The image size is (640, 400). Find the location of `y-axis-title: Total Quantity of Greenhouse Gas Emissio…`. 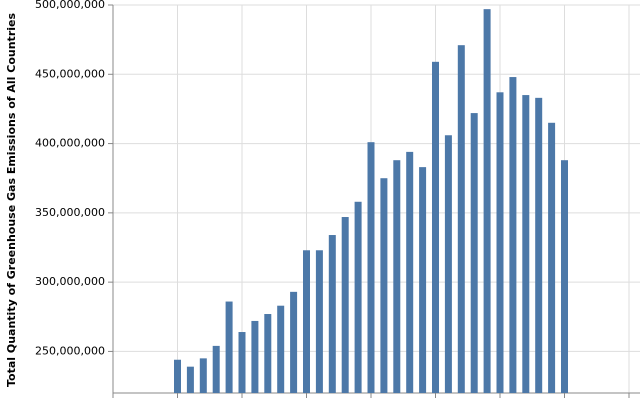

y-axis-title: Total Quantity of Greenhouse Gas Emissio… is located at coordinates (11, 200).